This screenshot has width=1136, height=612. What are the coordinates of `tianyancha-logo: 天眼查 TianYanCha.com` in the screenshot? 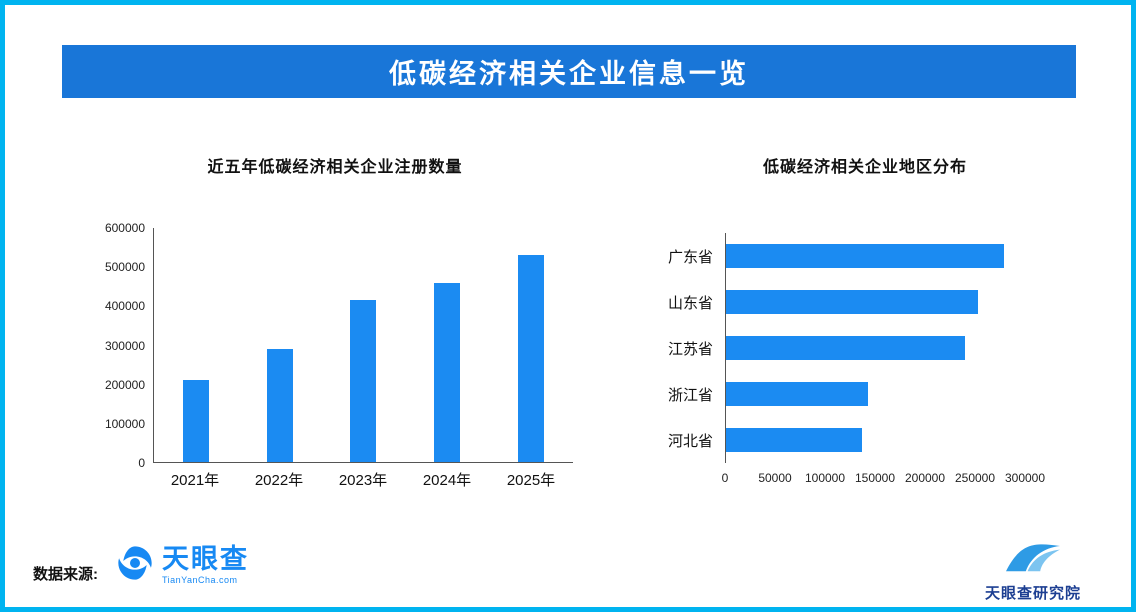 It's located at (182, 565).